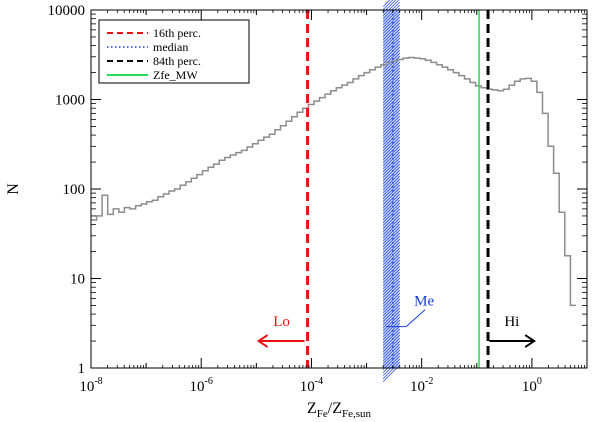 This screenshot has width=596, height=422. Describe the element at coordinates (421, 385) in the screenshot. I see `x-tick-label: 10⁻²` at that location.